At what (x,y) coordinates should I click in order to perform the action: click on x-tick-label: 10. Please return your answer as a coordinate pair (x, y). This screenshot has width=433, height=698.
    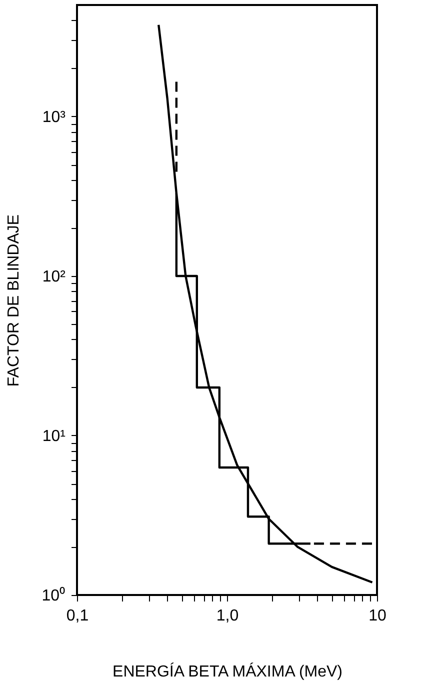
    Looking at the image, I should click on (377, 616).